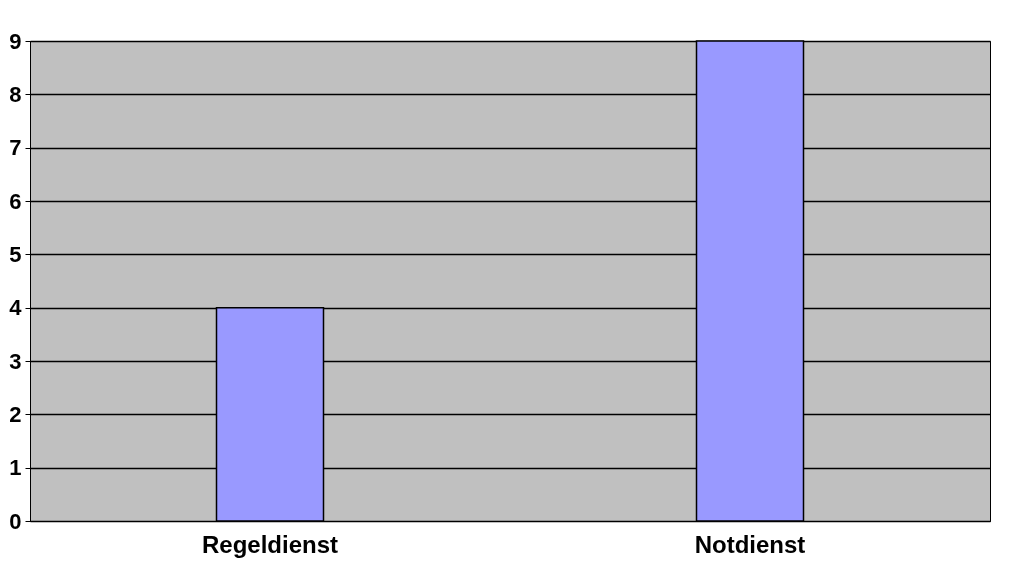  Describe the element at coordinates (15, 201) in the screenshot. I see `y-tick-label: 6` at that location.